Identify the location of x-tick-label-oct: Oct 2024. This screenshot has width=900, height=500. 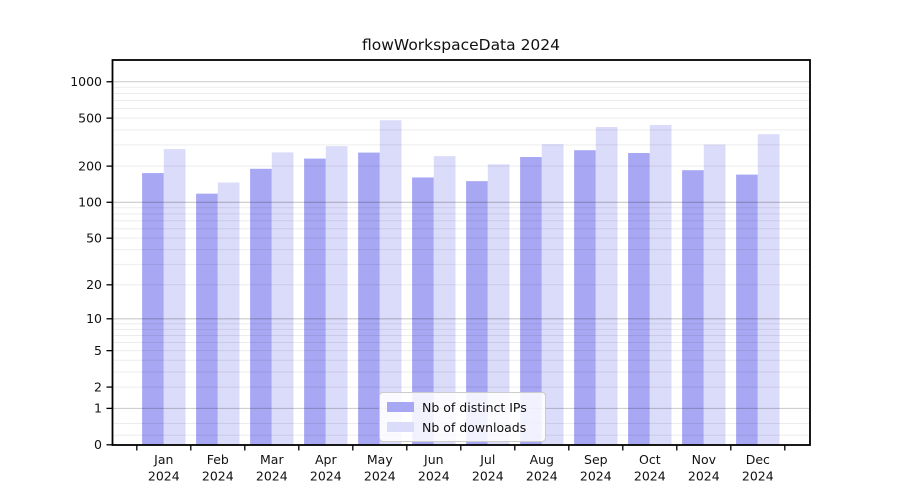
(650, 468).